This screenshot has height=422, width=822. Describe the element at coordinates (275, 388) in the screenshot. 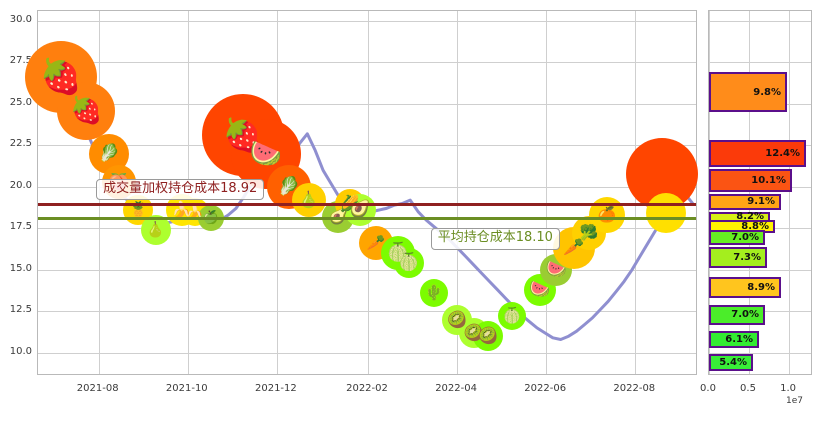

I see `x-tick-2: 2021-12` at that location.